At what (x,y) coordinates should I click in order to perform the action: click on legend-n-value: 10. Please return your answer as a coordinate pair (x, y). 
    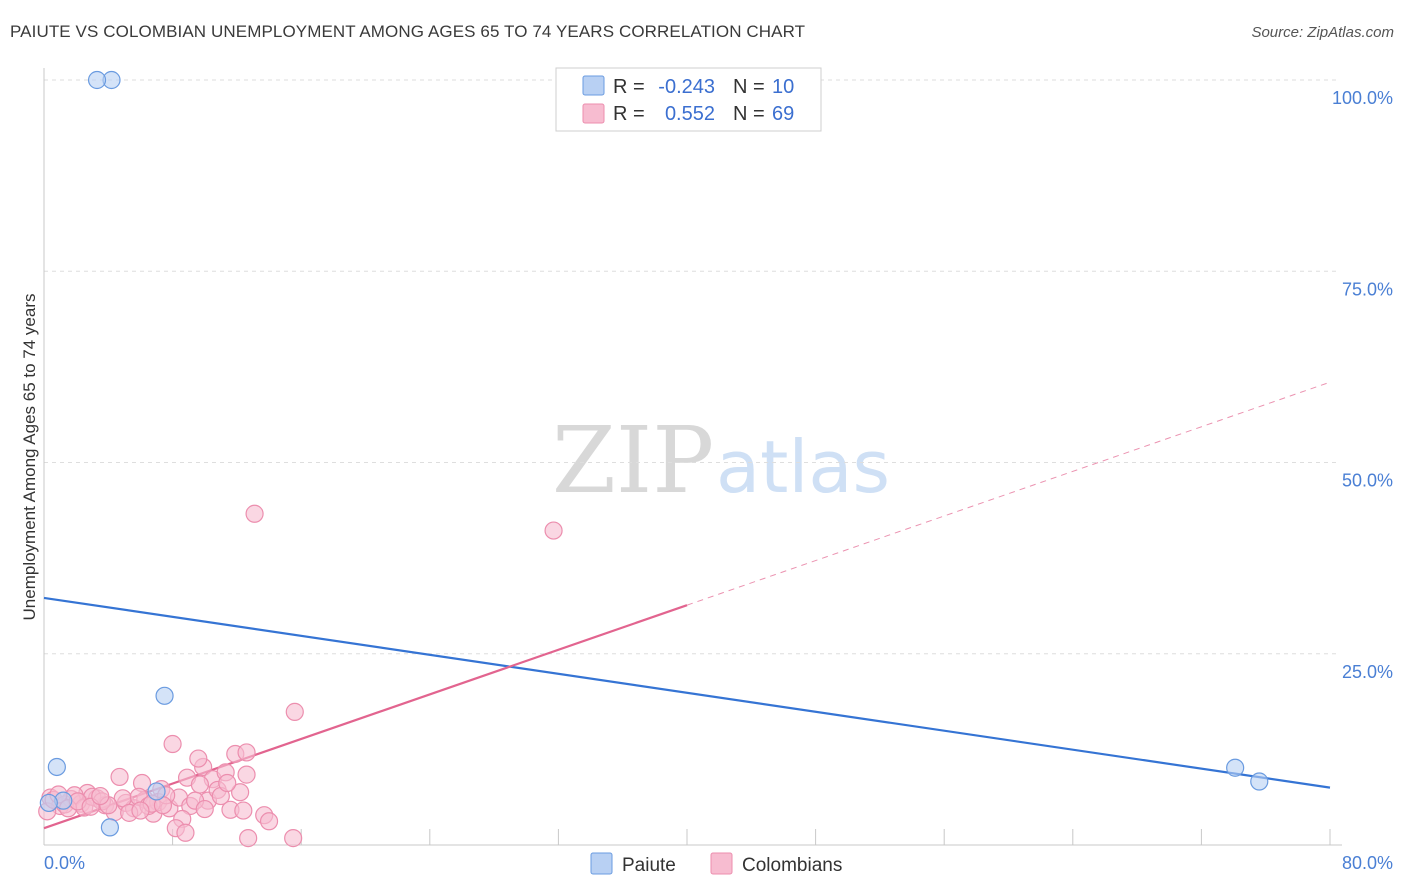
    Looking at the image, I should click on (783, 87).